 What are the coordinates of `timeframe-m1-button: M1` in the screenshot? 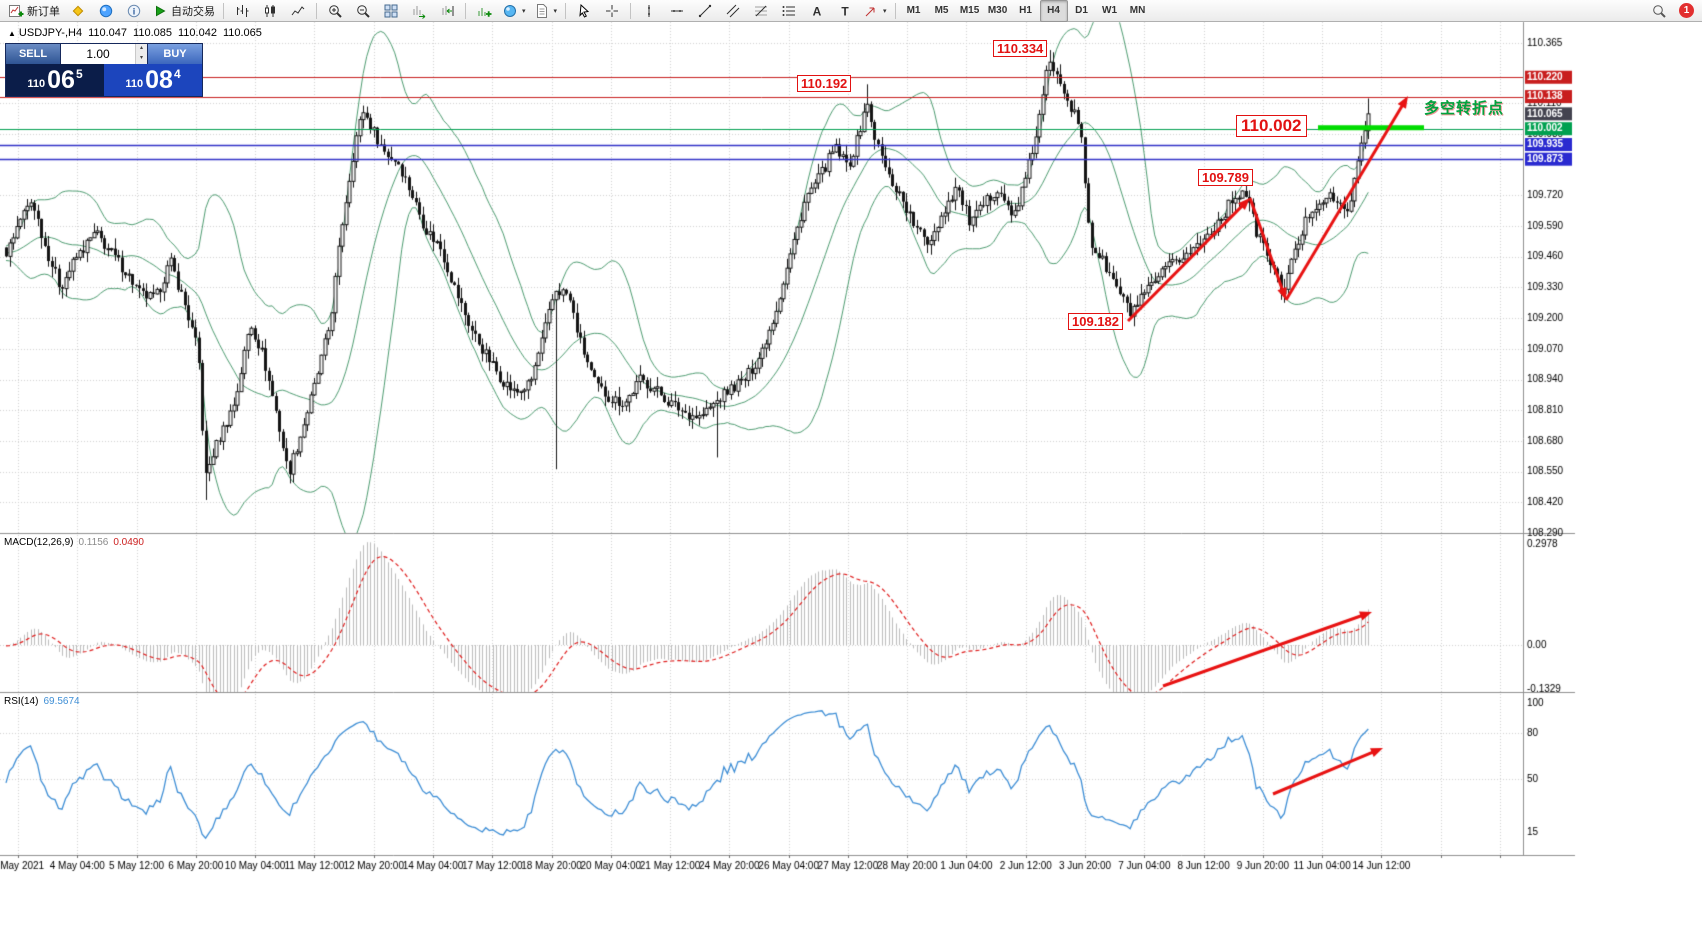 It's located at (914, 11).